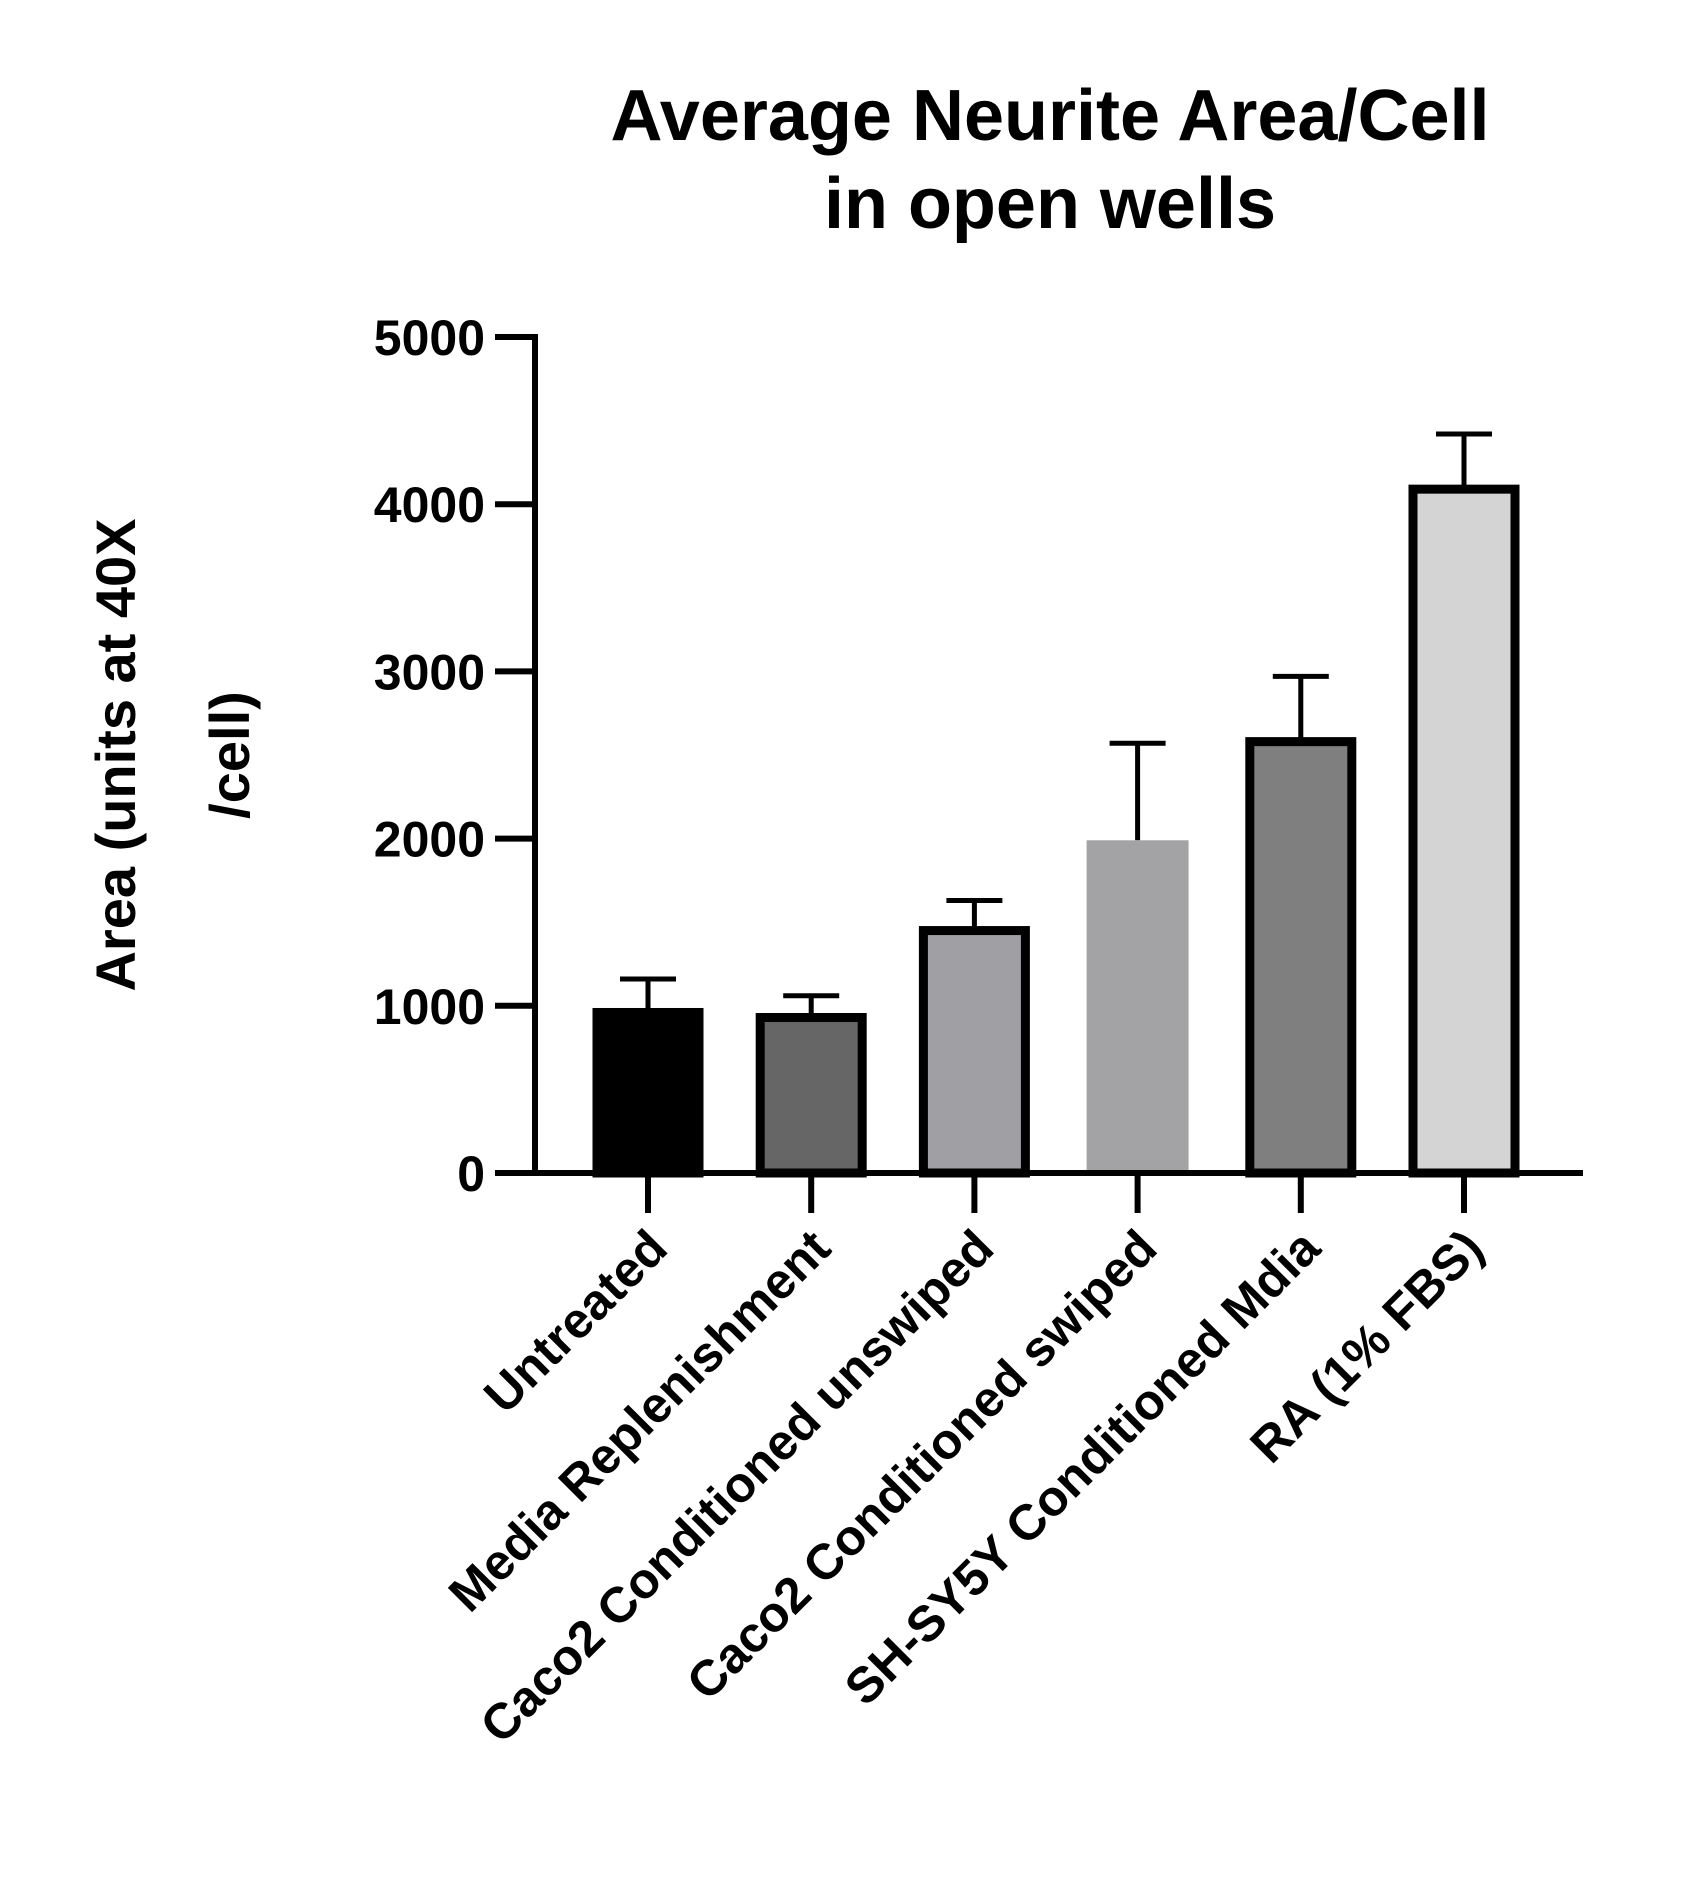  What do you see at coordinates (115, 754) in the screenshot?
I see `y-axis-label-line-1: Area (units at 40X` at bounding box center [115, 754].